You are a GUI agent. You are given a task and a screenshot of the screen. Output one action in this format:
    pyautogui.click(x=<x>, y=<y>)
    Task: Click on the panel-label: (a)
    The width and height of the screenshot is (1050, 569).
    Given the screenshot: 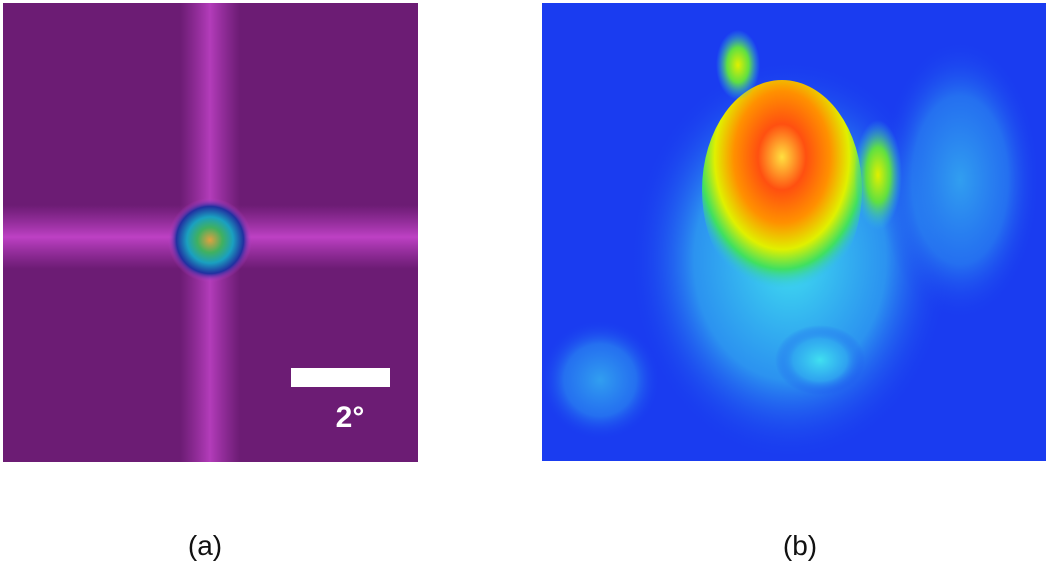 What is the action you would take?
    pyautogui.click(x=205, y=545)
    